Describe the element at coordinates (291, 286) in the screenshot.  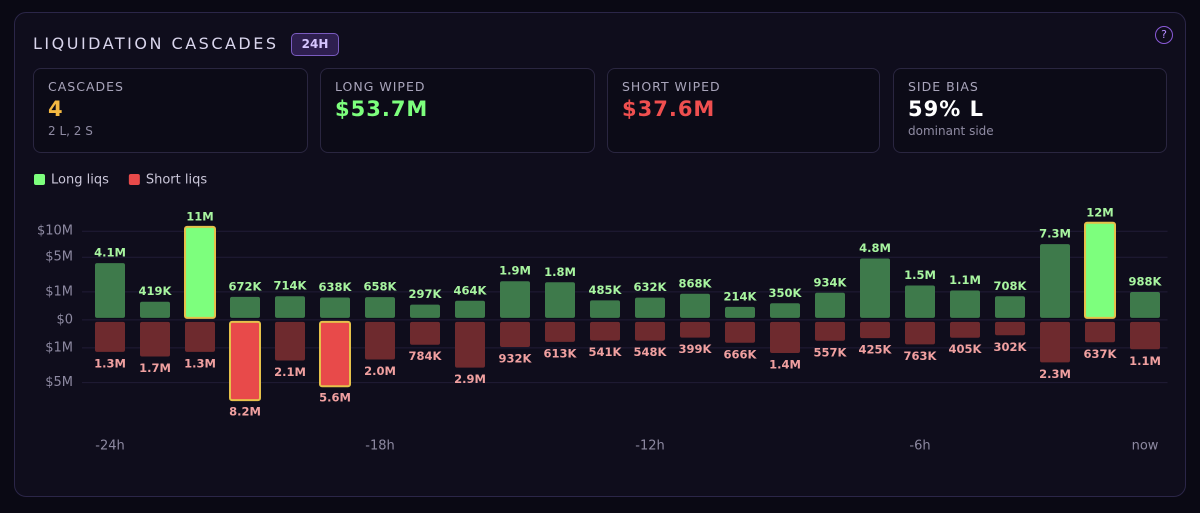
I see `value-label: 714K` at that location.